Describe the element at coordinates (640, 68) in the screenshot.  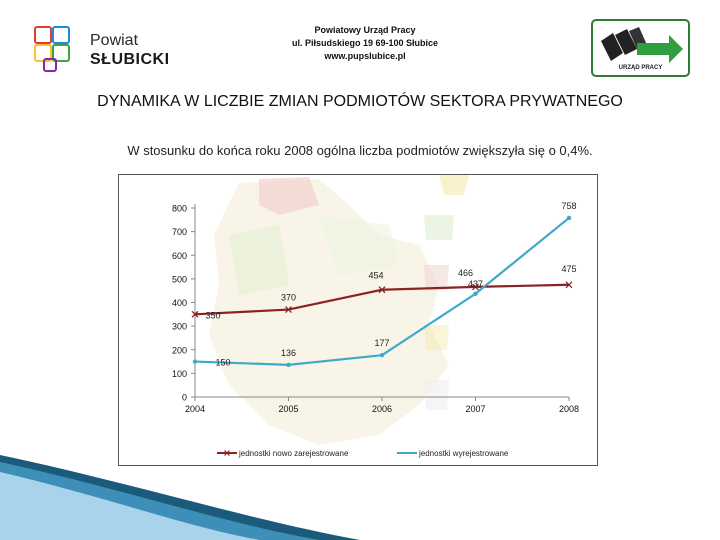
I see `logo-right-label: URZĄD PRACY` at that location.